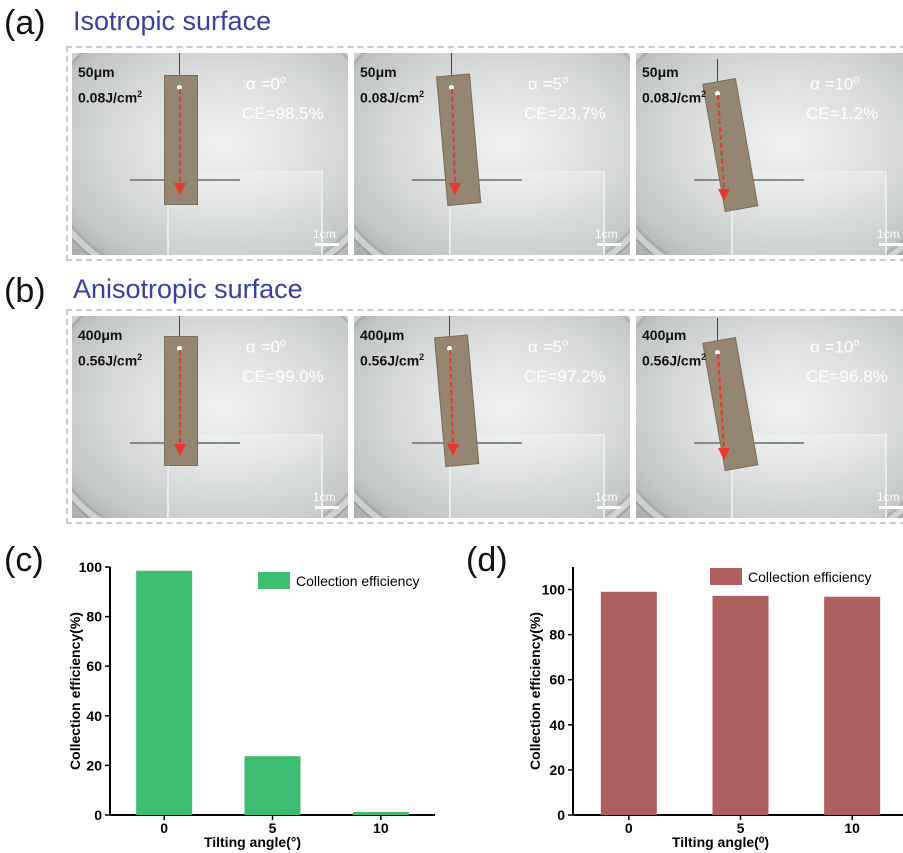 The width and height of the screenshot is (903, 853). What do you see at coordinates (769, 417) in the screenshot?
I see `photo: 400μm 0.56J/cm2 α =10o CE=96.8% 1cm` at bounding box center [769, 417].